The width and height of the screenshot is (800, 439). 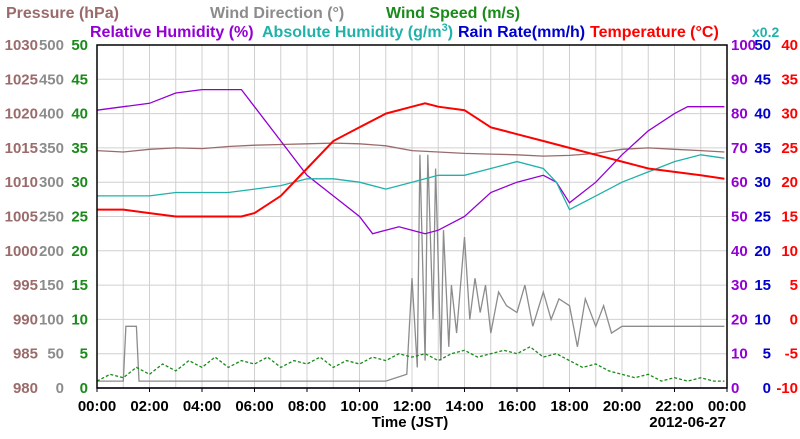 What do you see at coordinates (739, 319) in the screenshot?
I see `y-tick-relative-humidity: 20` at bounding box center [739, 319].